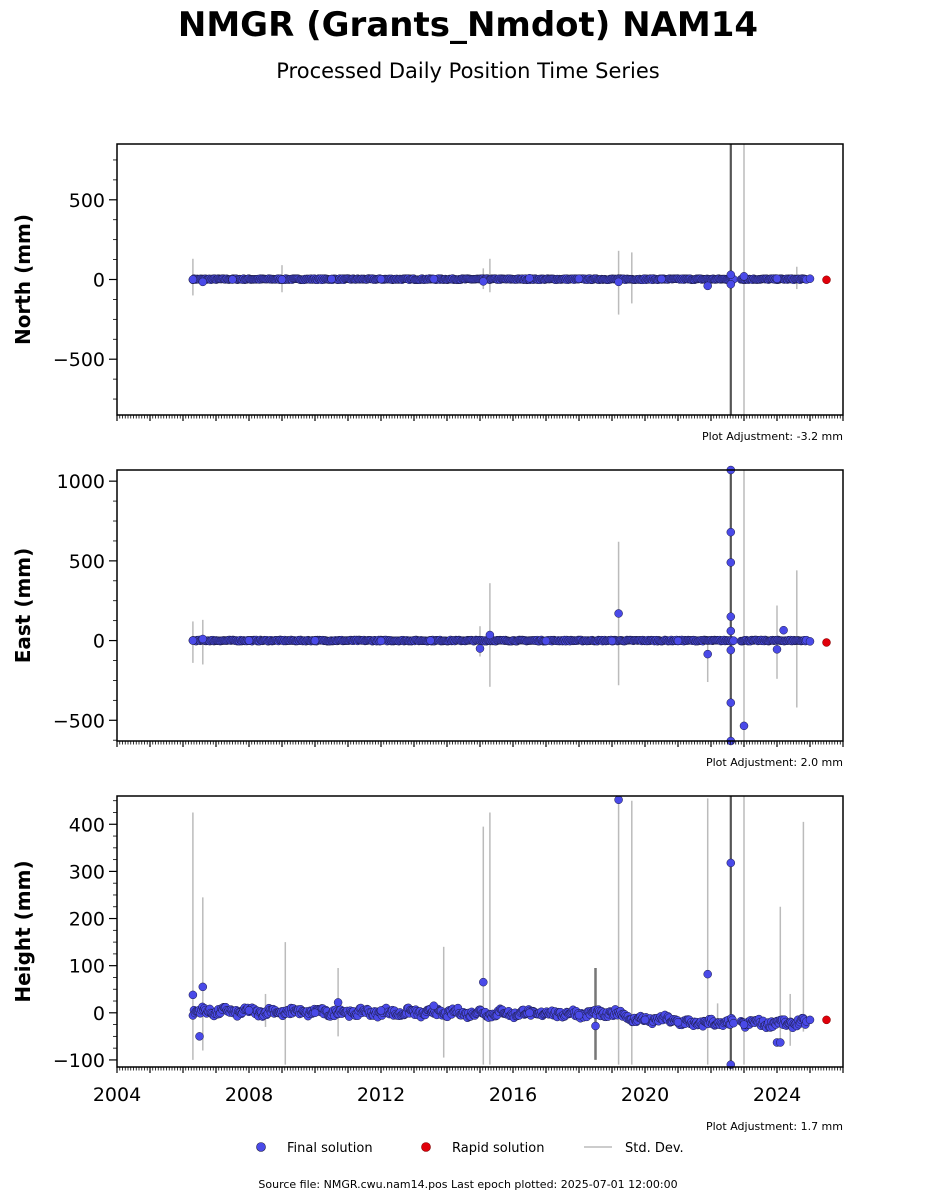 The image size is (937, 1200). Describe the element at coordinates (654, 1148) in the screenshot. I see `legend-std-label: Std. Dev.` at that location.